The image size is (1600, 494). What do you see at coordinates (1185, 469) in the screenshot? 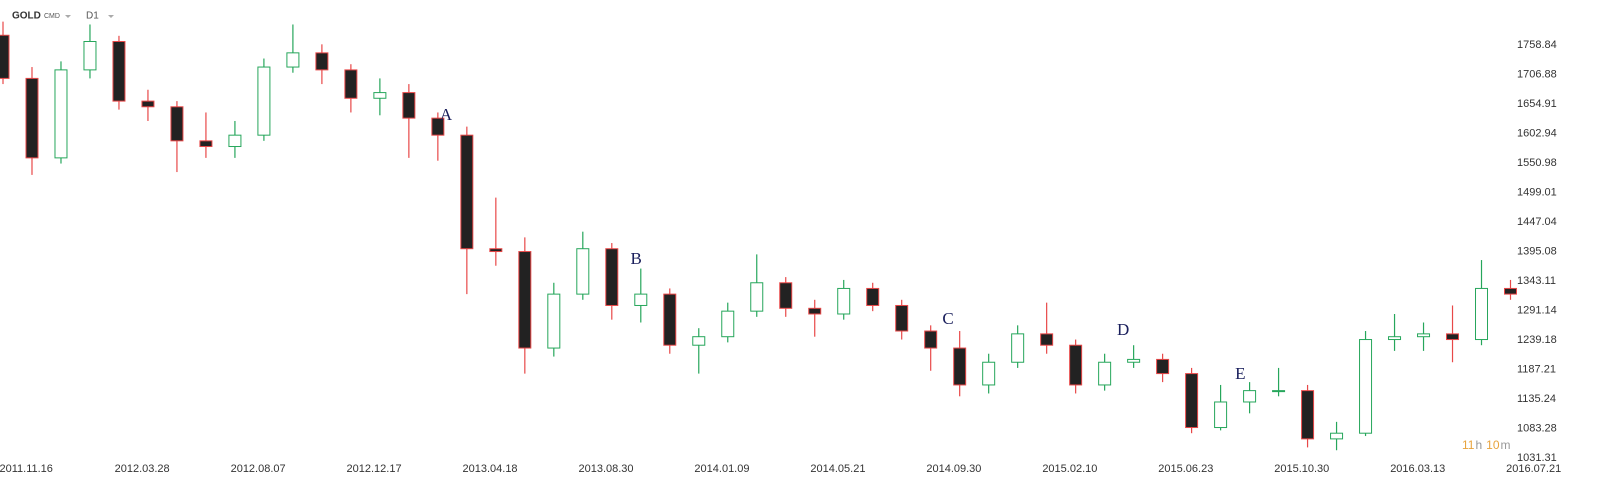
I see `x-tick-label: 2015.06.23` at bounding box center [1185, 469].